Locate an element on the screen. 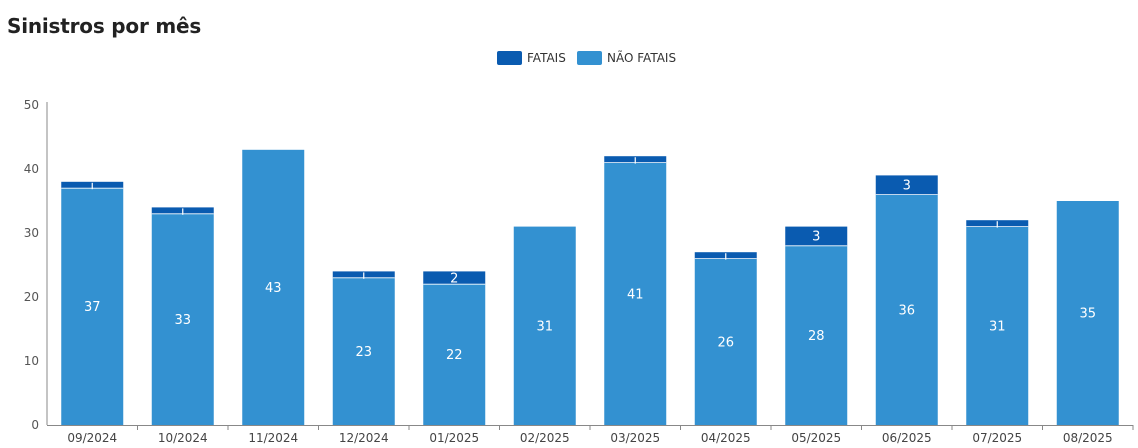 Image resolution: width=1138 pixels, height=448 pixels. y-tick-label: 30 is located at coordinates (31, 233).